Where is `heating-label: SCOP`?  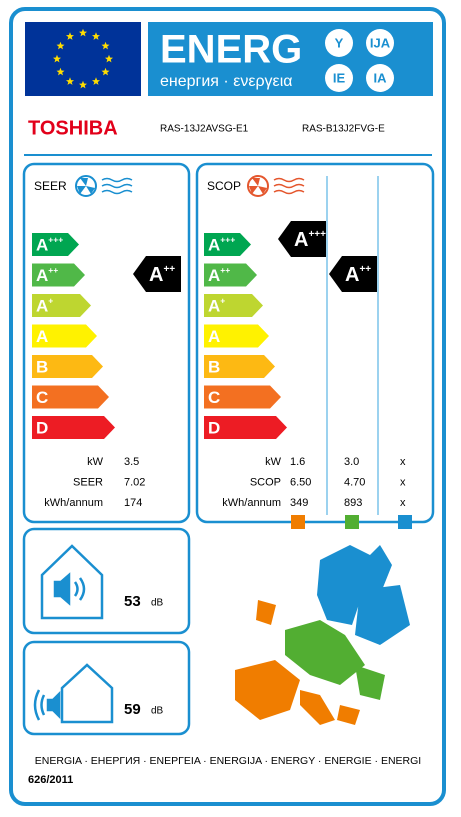 heating-label: SCOP is located at coordinates (224, 186).